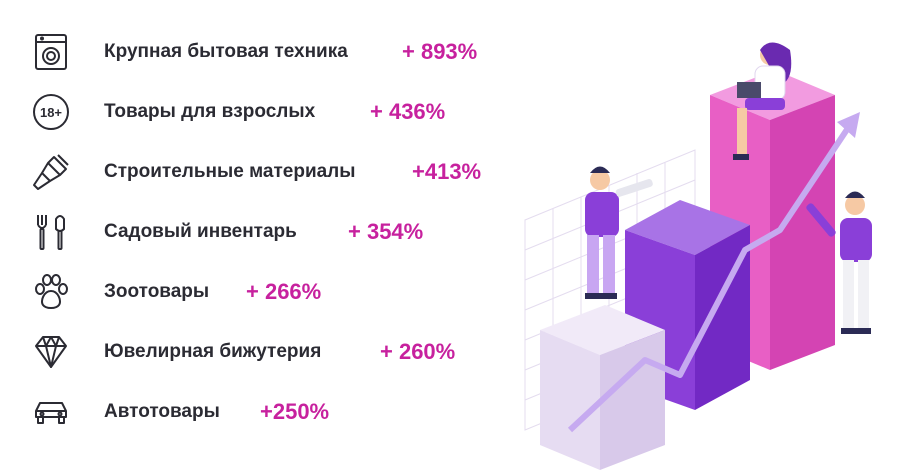 The height and width of the screenshot is (475, 907). I want to click on growth-value: + 260%, so click(418, 351).